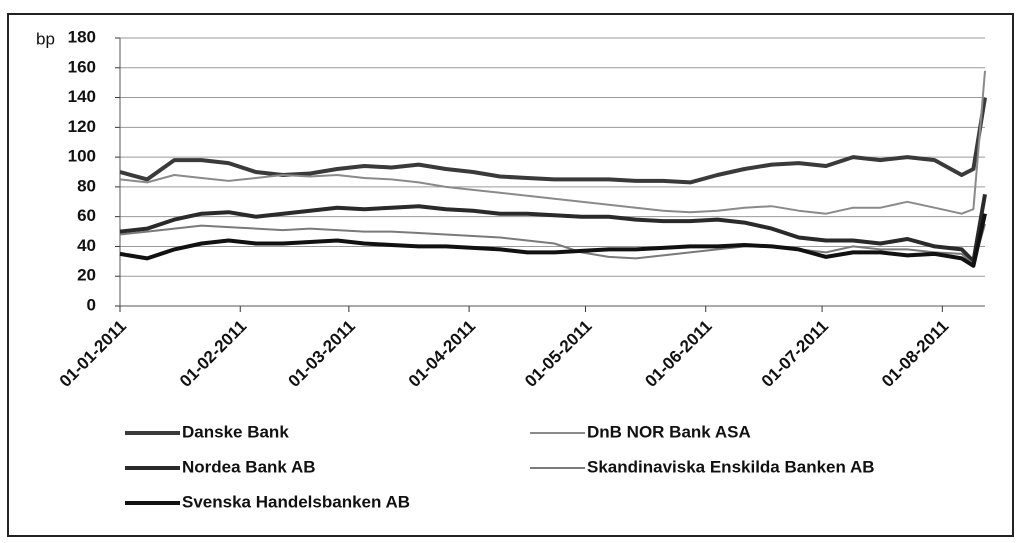 The height and width of the screenshot is (543, 1021). Describe the element at coordinates (442, 354) in the screenshot. I see `x-tick-label: 01-04-2011` at that location.